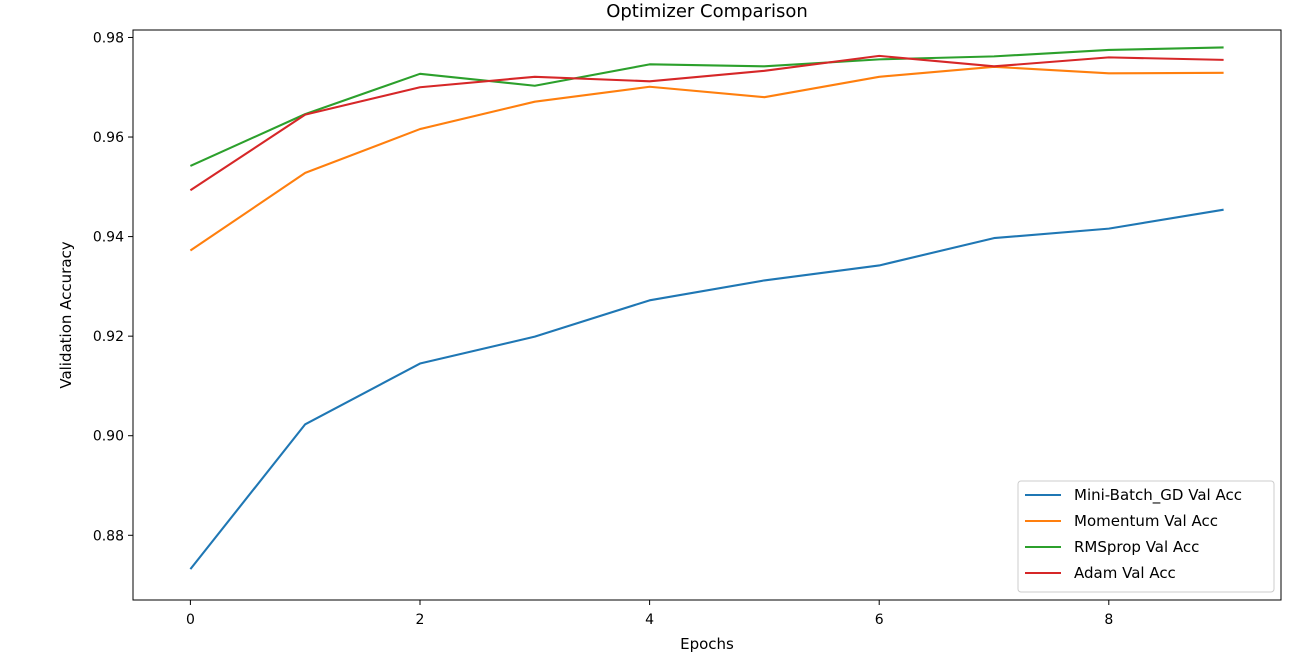 Image resolution: width=1315 pixels, height=667 pixels. Describe the element at coordinates (1158, 495) in the screenshot. I see `legend-label: Mini-Batch_GD Val Acc` at that location.